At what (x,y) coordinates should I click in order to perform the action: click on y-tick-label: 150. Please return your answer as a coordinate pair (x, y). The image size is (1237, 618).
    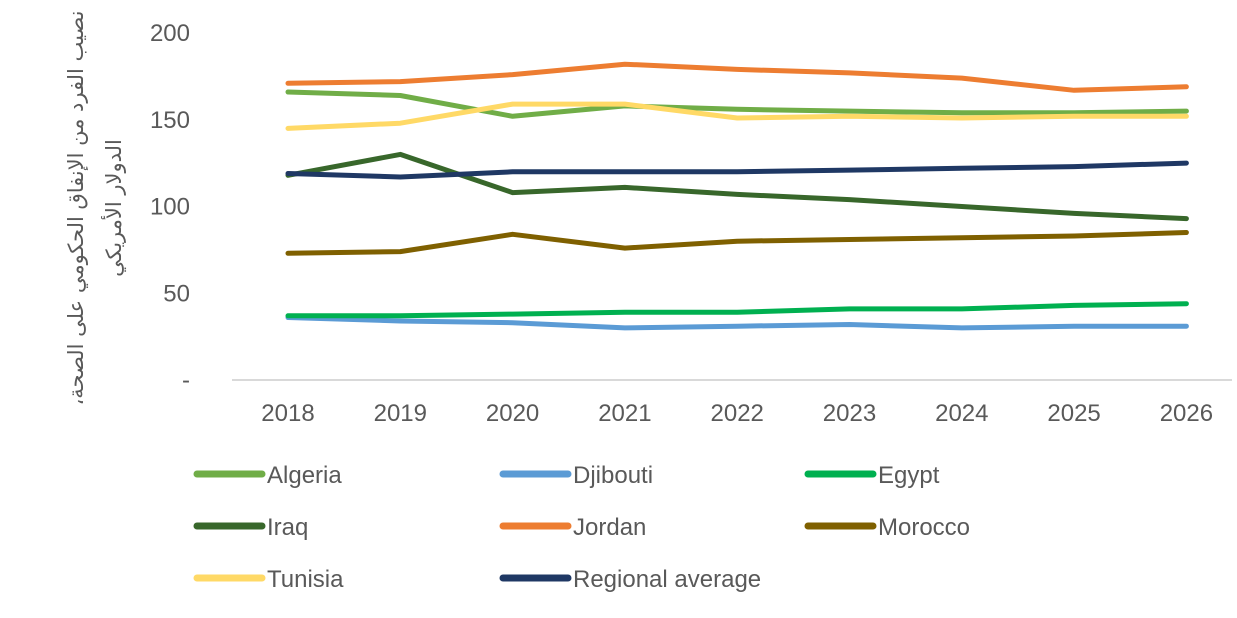
    Looking at the image, I should click on (170, 120).